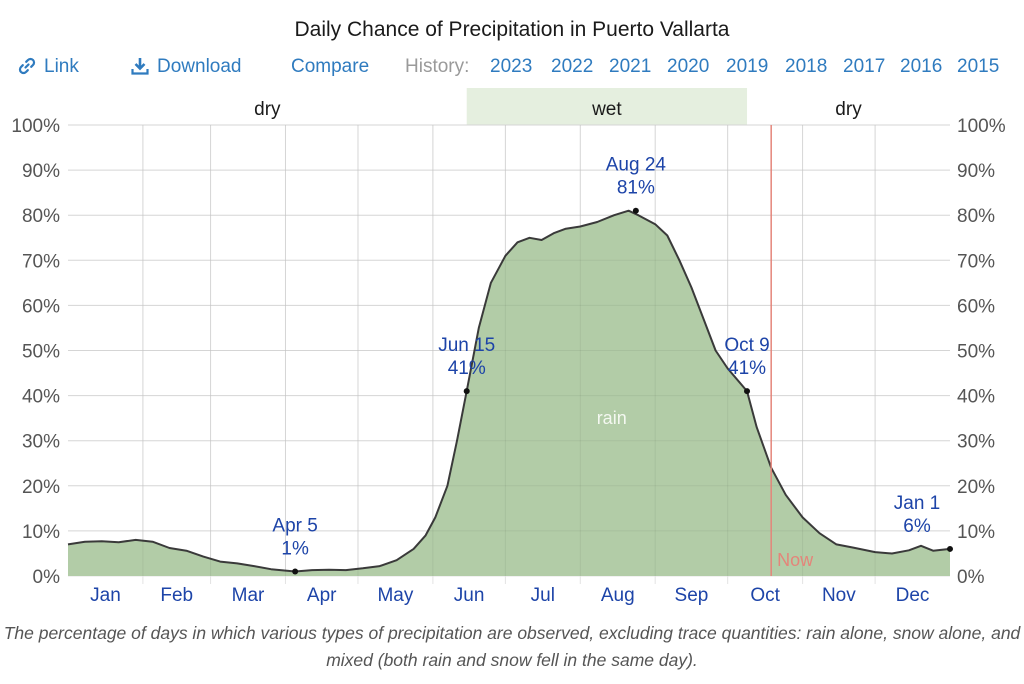 The image size is (1024, 684). What do you see at coordinates (41, 171) in the screenshot?
I see `y-tick-left: 90%` at bounding box center [41, 171].